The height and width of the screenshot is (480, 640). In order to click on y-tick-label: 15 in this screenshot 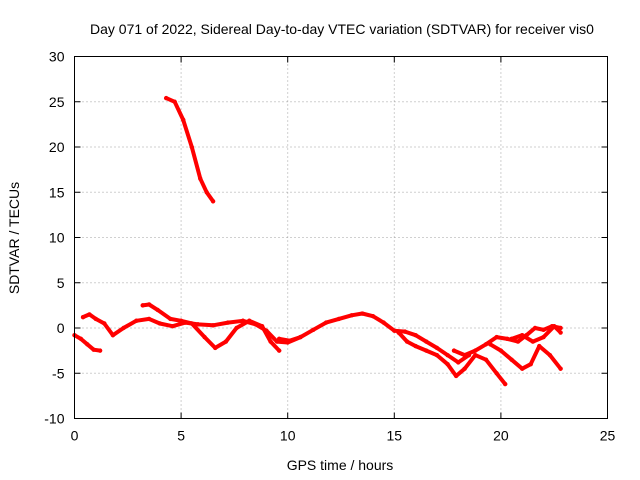, I will do `click(57, 192)`.